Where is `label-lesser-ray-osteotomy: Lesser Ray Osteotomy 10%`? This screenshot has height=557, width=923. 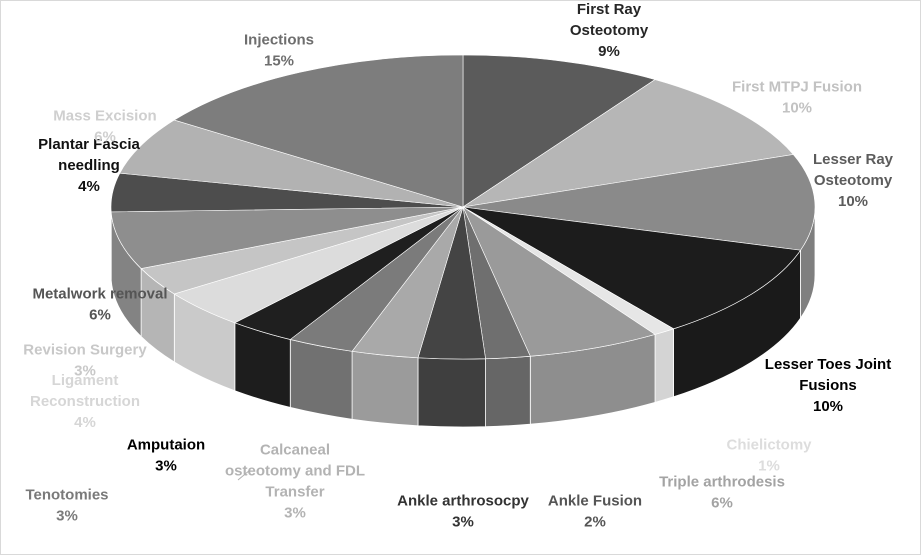 label-lesser-ray-osteotomy: Lesser Ray Osteotomy 10% is located at coordinates (853, 180).